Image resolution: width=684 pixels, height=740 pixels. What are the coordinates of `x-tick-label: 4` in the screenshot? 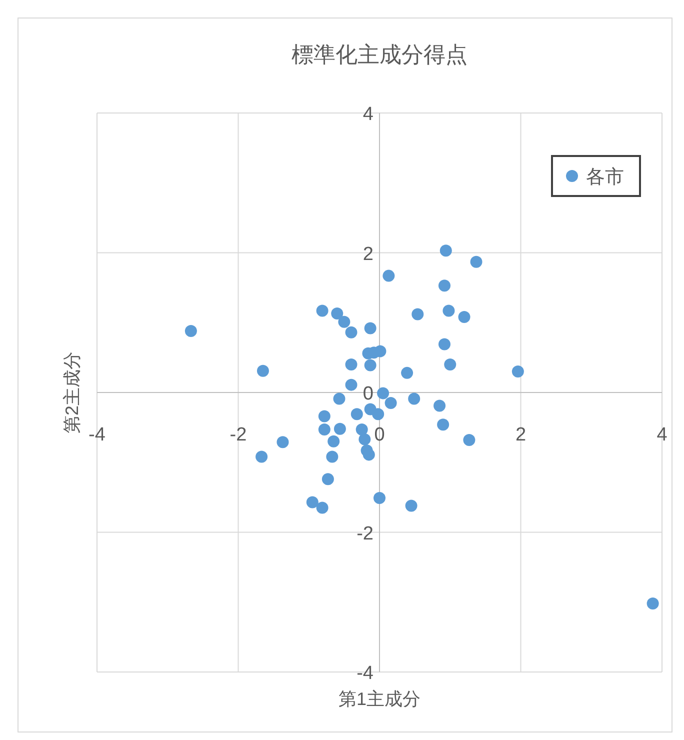 It's located at (662, 435).